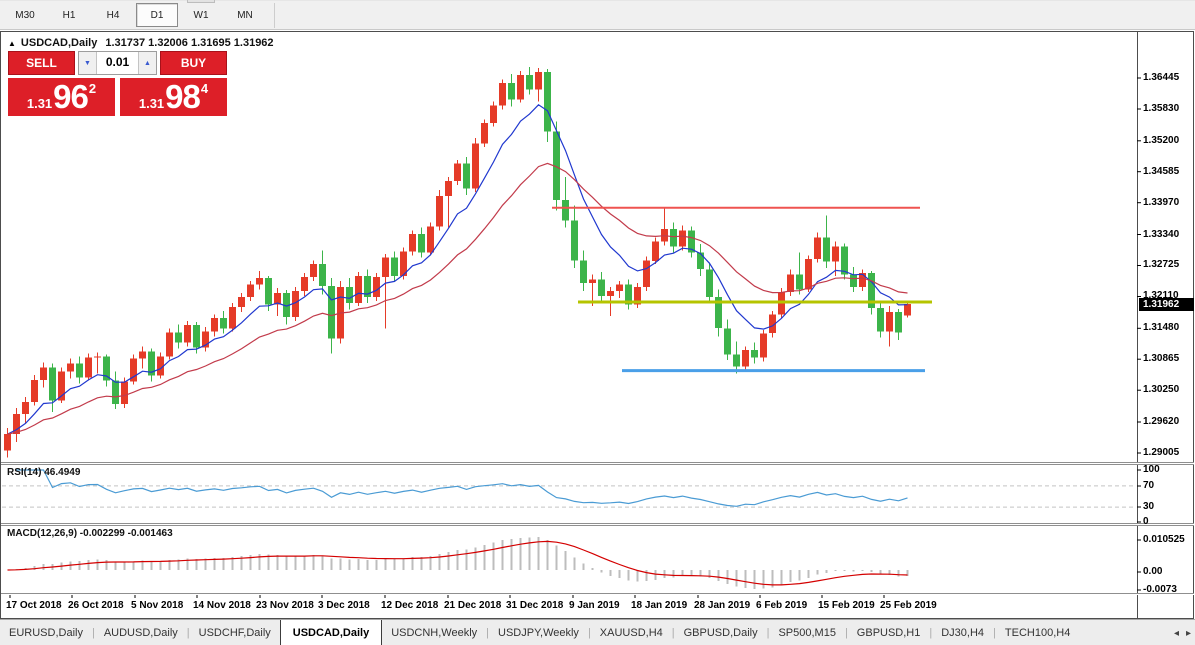 The height and width of the screenshot is (645, 1195). What do you see at coordinates (96, 605) in the screenshot?
I see `date-axis-label: 26 Oct 2018` at bounding box center [96, 605].